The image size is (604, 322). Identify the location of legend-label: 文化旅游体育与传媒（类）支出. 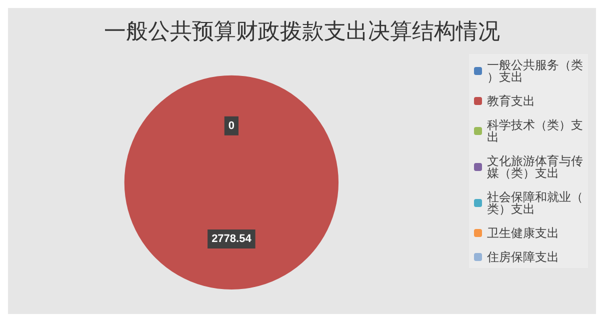
(535, 167).